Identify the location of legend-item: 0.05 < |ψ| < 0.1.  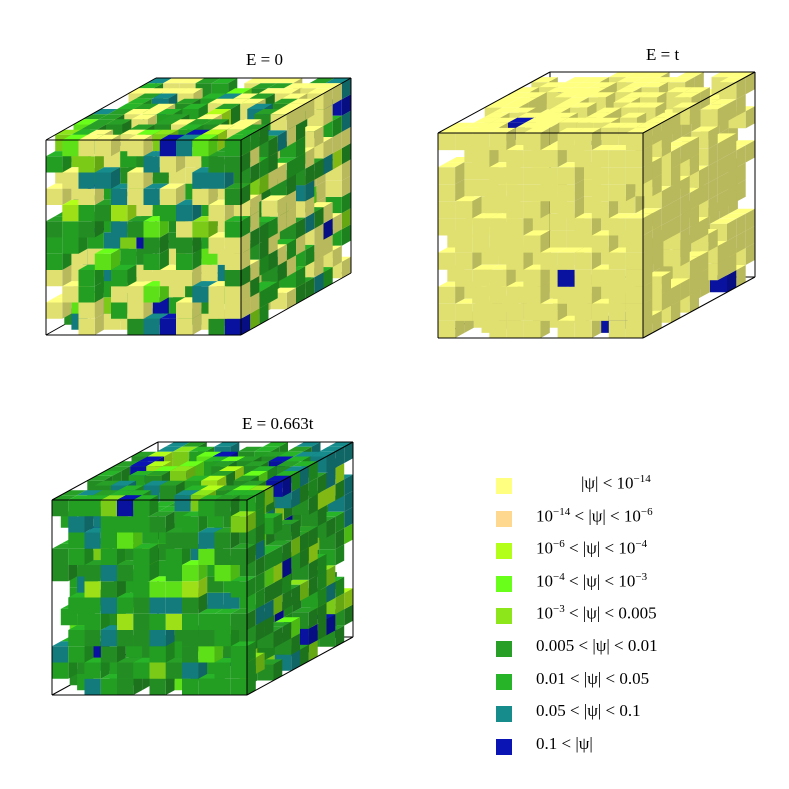
(626, 714).